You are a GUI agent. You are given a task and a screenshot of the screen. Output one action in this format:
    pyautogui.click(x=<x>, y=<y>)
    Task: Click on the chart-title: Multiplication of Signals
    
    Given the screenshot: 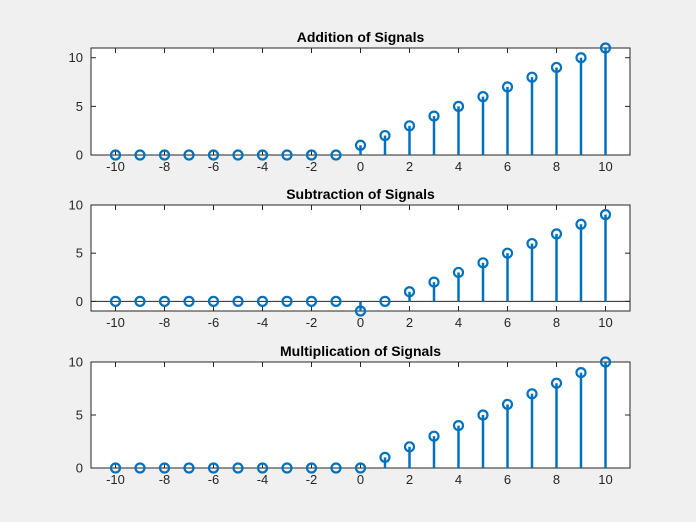 What is the action you would take?
    pyautogui.click(x=360, y=351)
    